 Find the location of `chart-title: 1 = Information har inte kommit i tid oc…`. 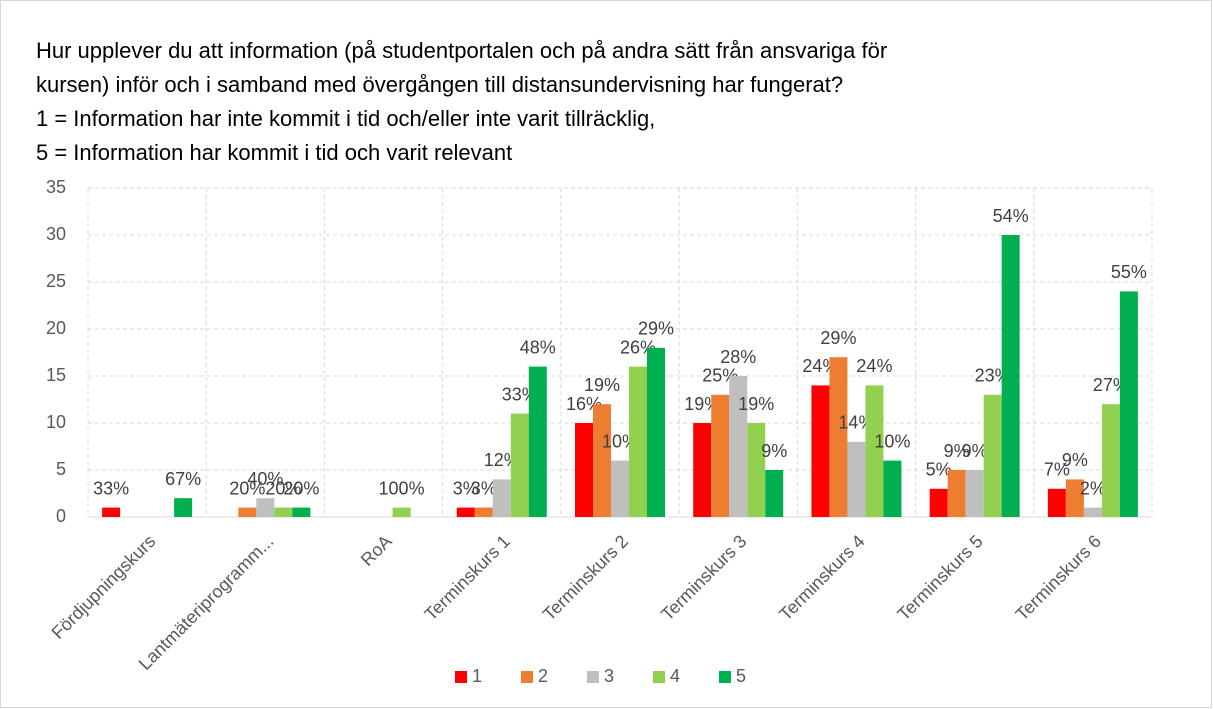

chart-title: 1 = Information har inte kommit i tid oc… is located at coordinates (345, 118).